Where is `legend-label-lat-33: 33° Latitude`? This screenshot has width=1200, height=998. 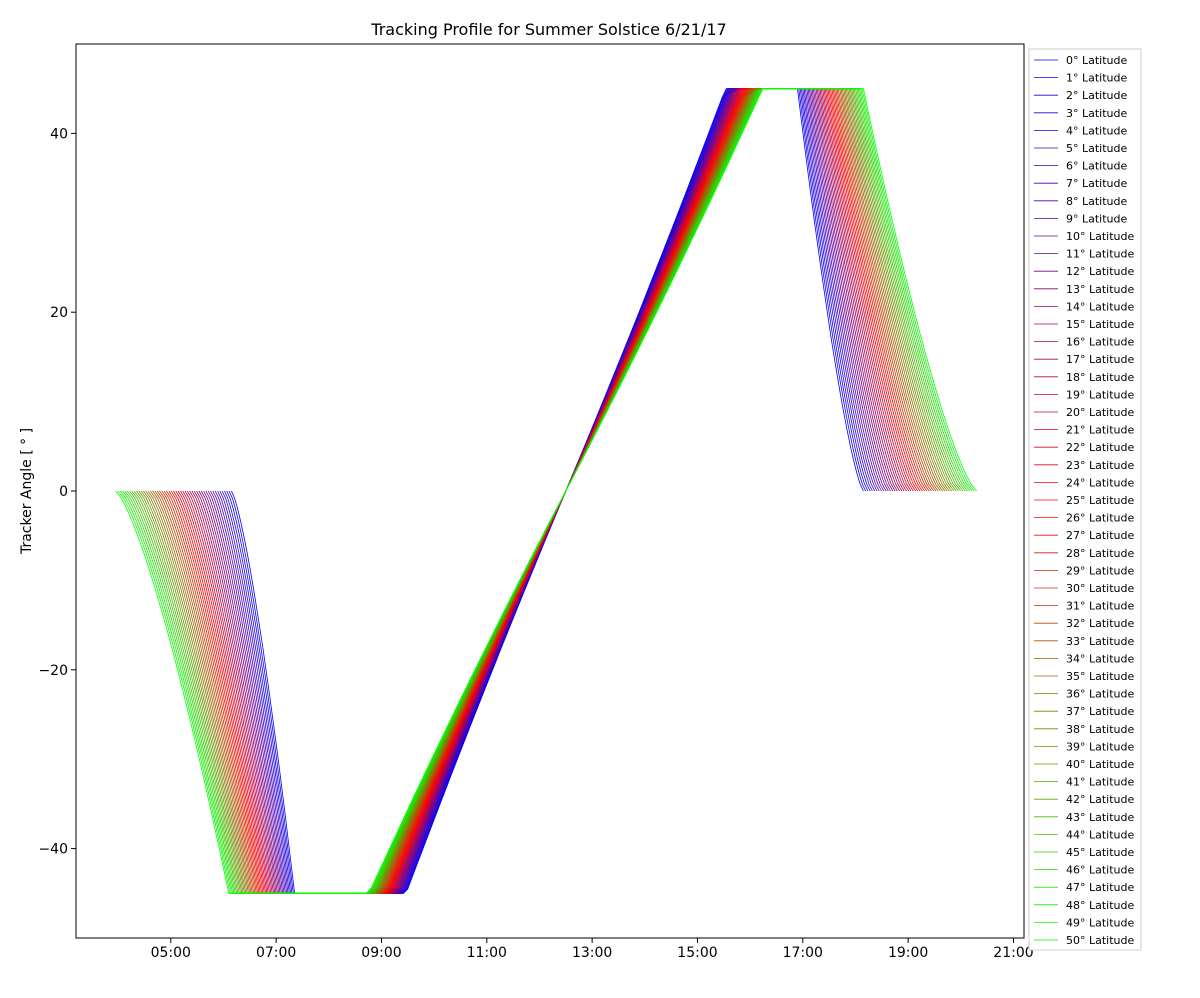
legend-label-lat-33: 33° Latitude is located at coordinates (1100, 641).